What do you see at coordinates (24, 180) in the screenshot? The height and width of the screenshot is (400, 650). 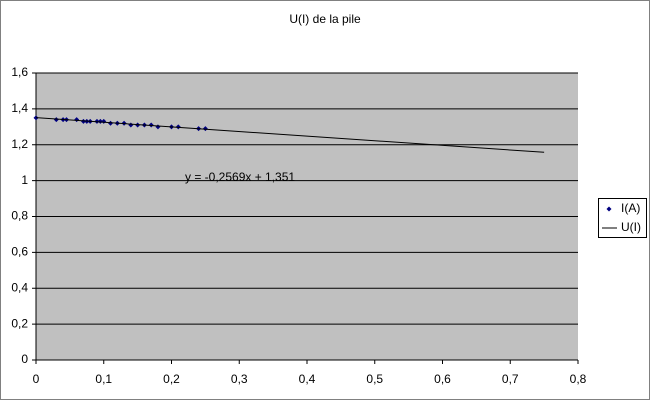 I see `y-tick-label: 1` at bounding box center [24, 180].